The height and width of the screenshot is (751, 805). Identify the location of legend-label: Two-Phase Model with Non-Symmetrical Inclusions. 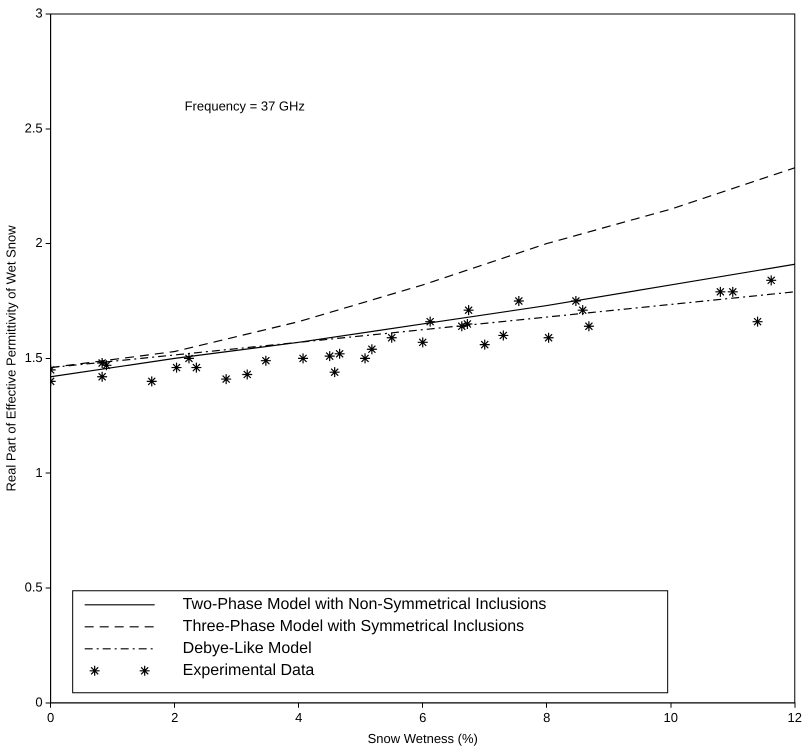
(364, 605).